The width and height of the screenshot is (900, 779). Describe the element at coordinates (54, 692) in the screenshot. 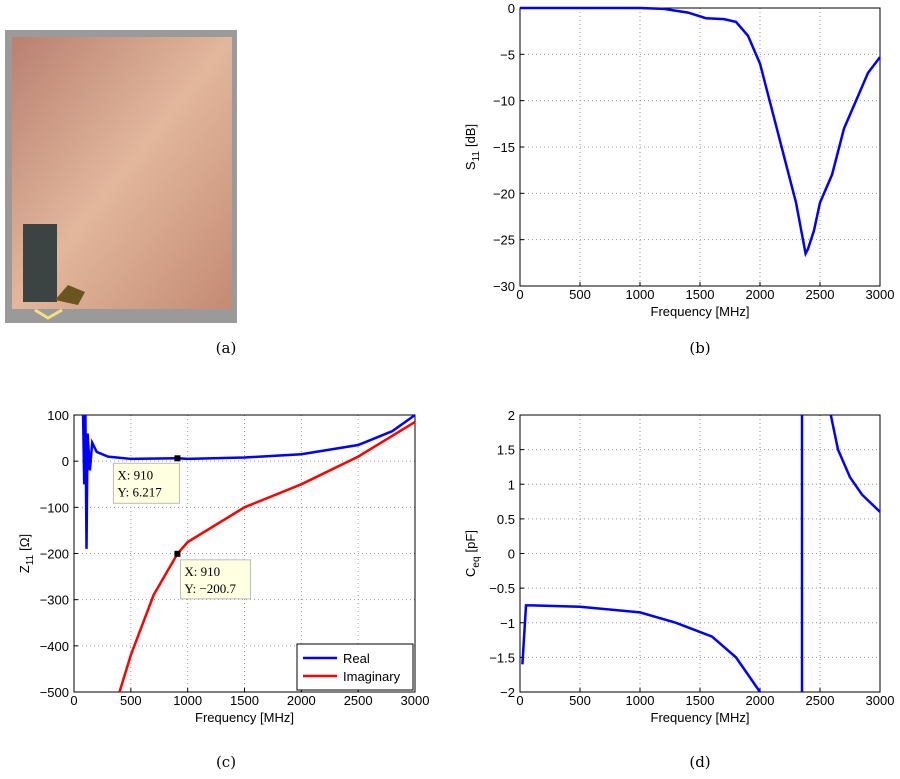

I see `y-tick-label: −500` at that location.